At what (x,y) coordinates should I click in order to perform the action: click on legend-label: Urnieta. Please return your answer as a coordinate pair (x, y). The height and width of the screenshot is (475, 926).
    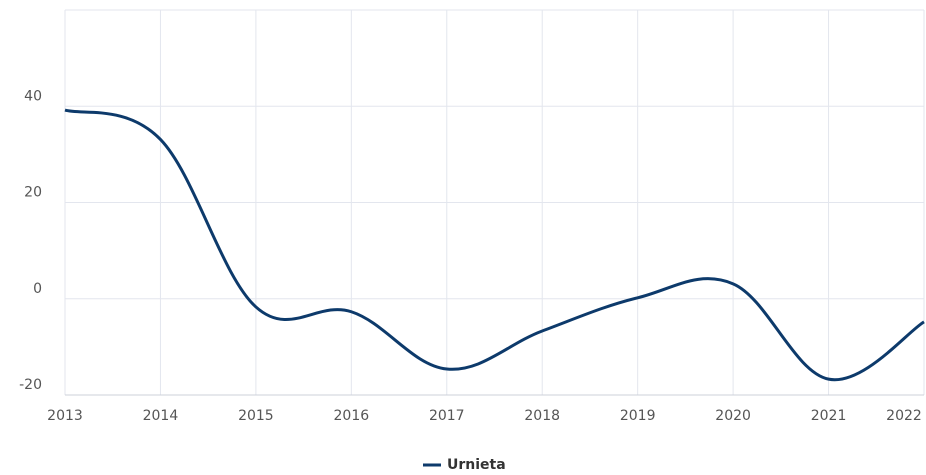
    Looking at the image, I should click on (476, 465).